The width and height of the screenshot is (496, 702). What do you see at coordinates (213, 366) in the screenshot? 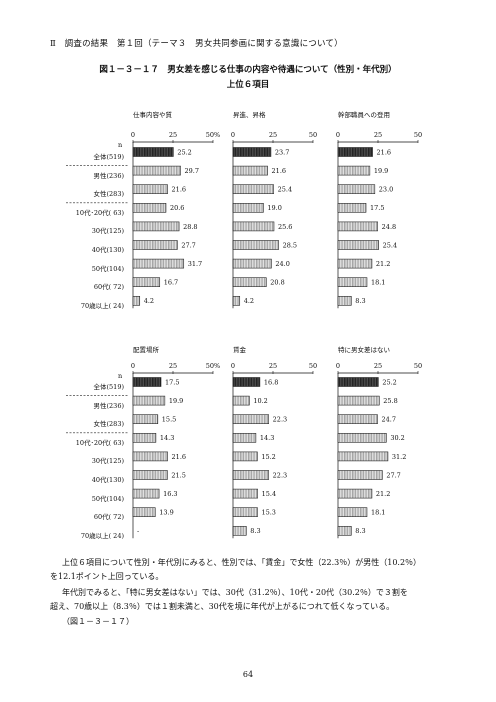
I see `tick-label: 50%` at bounding box center [213, 366].